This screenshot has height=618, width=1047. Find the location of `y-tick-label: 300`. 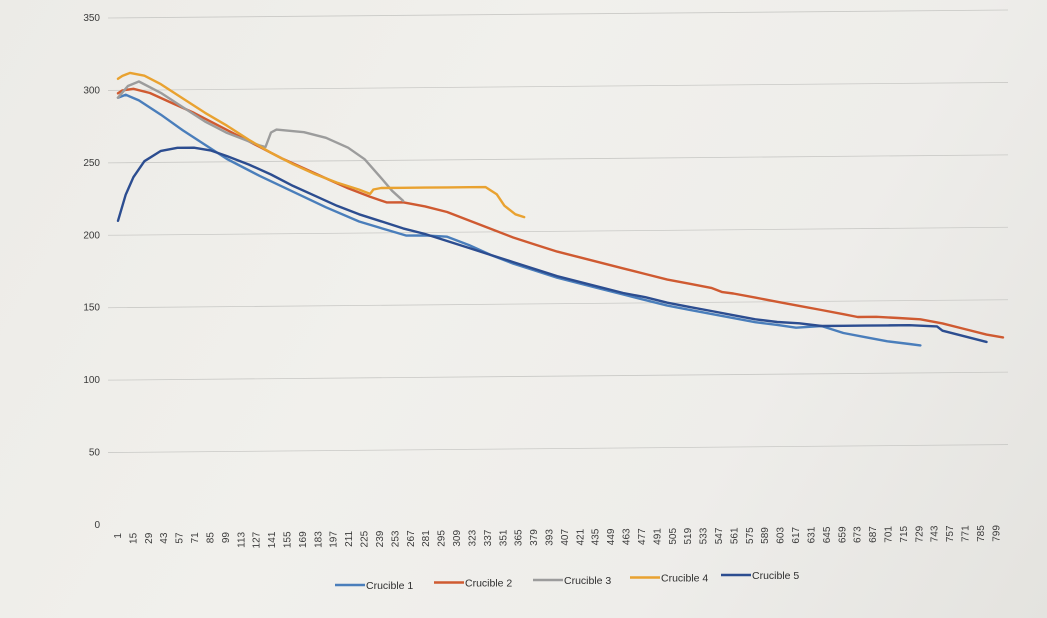

y-tick-label: 300 is located at coordinates (91, 90).